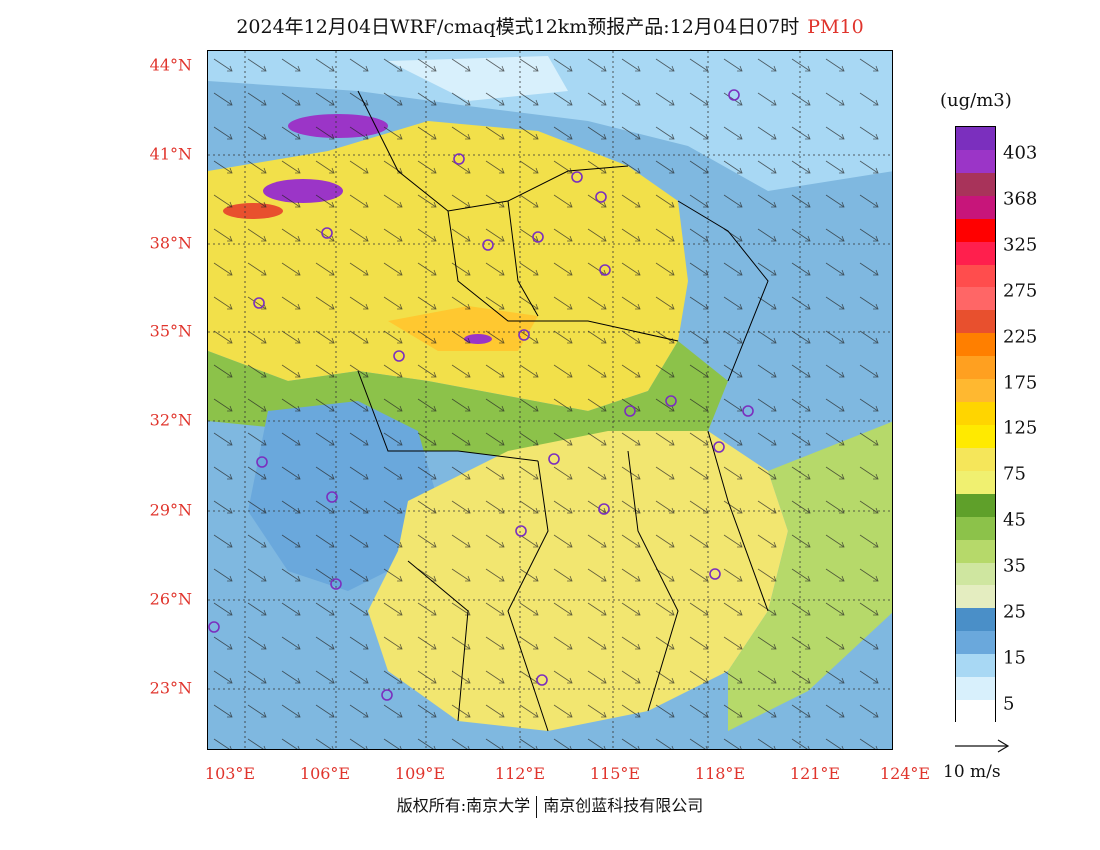  I want to click on lat-label-23: 23°N, so click(170, 688).